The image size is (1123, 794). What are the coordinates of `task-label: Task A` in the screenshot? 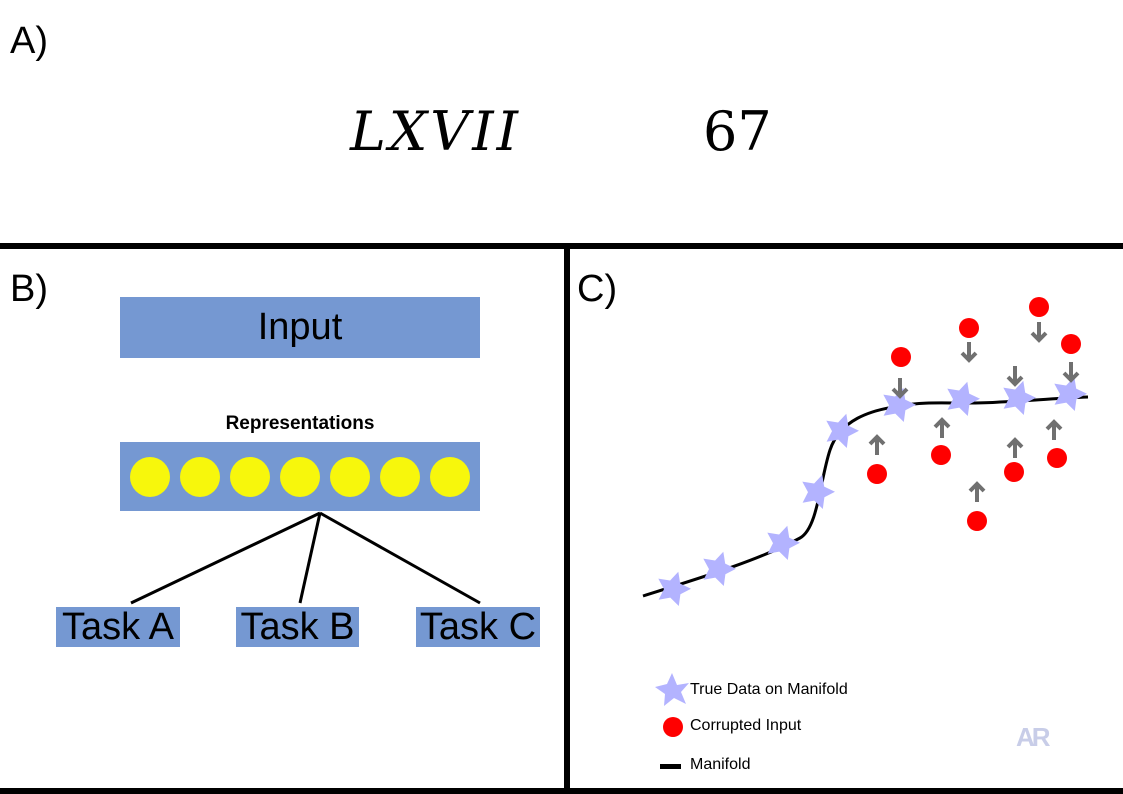 It's located at (118, 626).